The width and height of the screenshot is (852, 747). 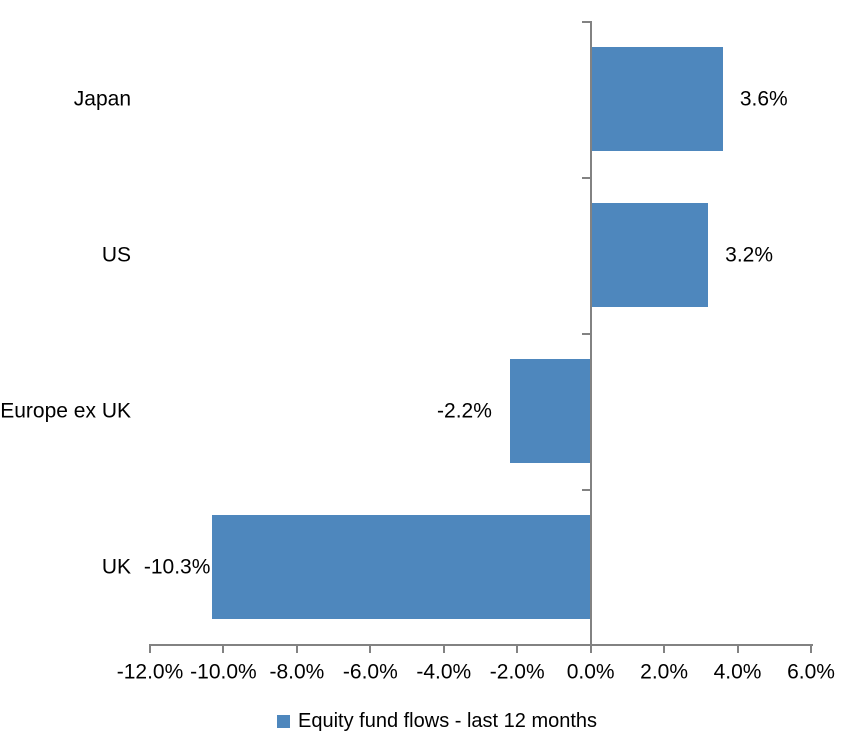 What do you see at coordinates (811, 672) in the screenshot?
I see `x-tick-label-9: 6.0%` at bounding box center [811, 672].